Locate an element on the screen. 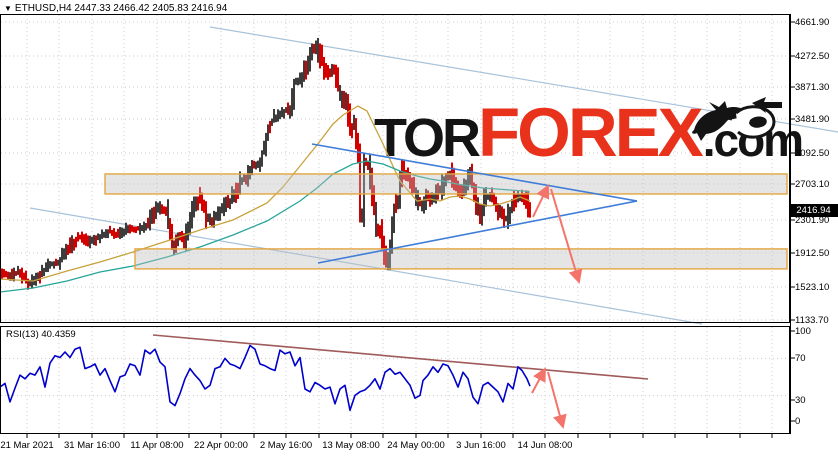 This screenshot has width=838, height=458. price-up-arrow is located at coordinates (541, 201).